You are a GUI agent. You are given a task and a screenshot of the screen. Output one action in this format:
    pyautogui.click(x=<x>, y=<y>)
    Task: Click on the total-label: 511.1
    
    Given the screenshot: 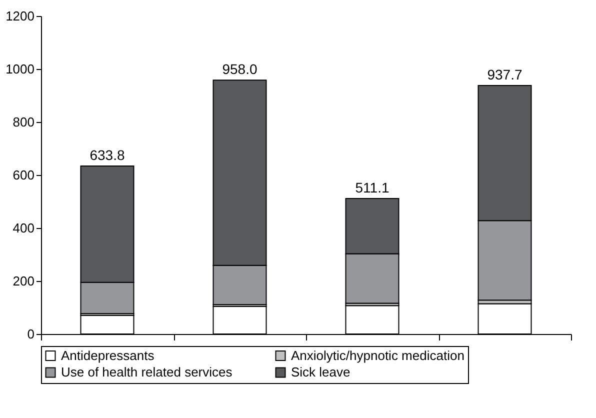 What is the action you would take?
    pyautogui.click(x=372, y=188)
    